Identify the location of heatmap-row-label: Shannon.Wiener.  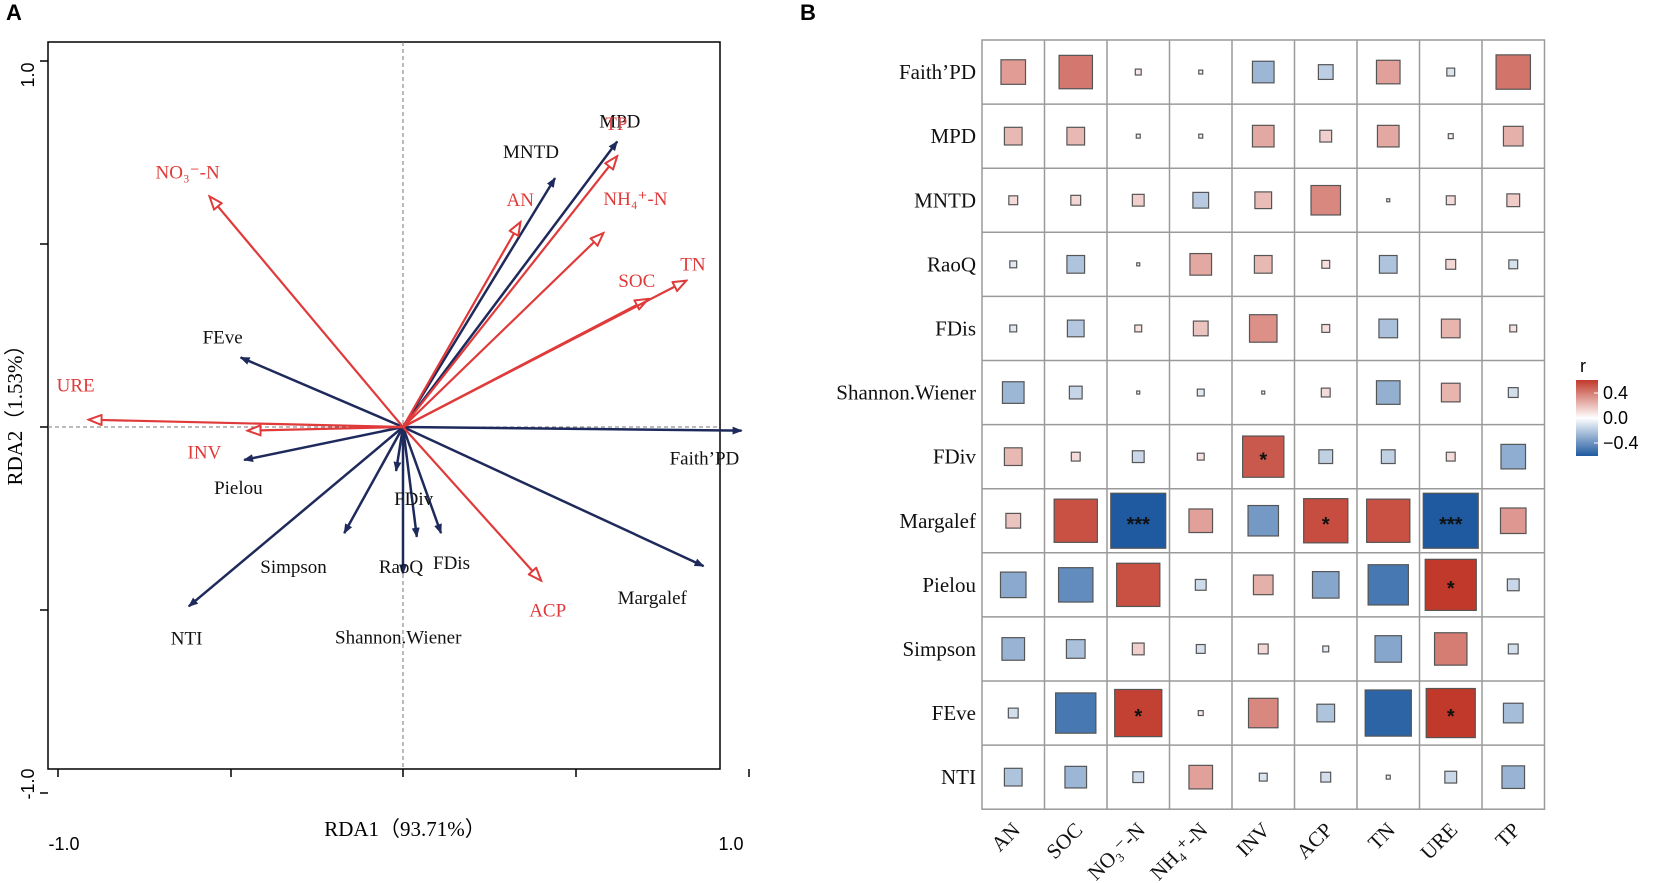
(906, 393).